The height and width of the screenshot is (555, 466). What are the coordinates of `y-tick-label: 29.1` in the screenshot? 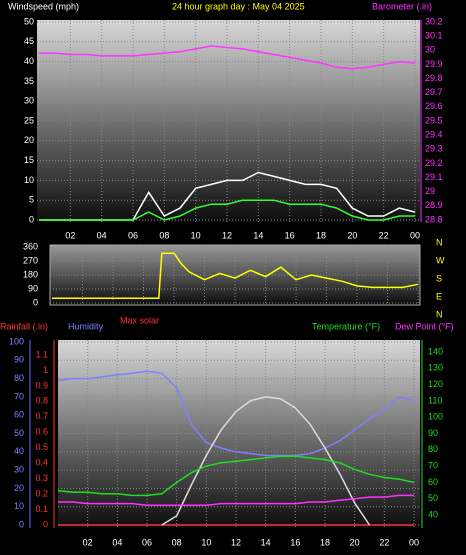 It's located at (434, 177).